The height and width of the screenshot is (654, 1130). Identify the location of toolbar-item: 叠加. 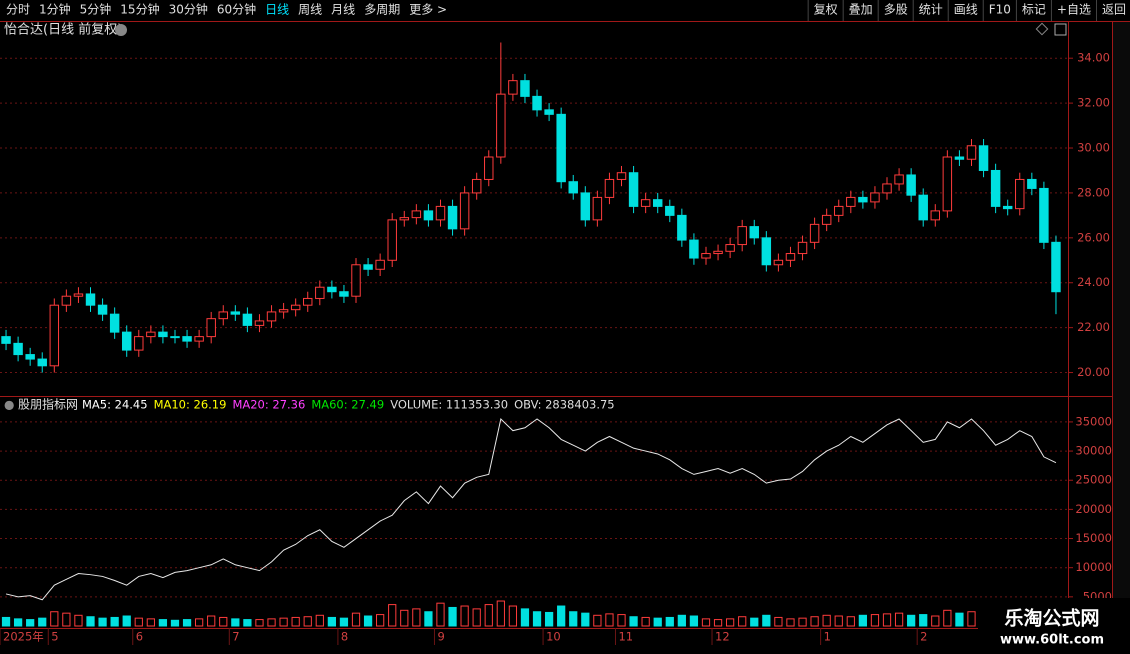
(861, 10).